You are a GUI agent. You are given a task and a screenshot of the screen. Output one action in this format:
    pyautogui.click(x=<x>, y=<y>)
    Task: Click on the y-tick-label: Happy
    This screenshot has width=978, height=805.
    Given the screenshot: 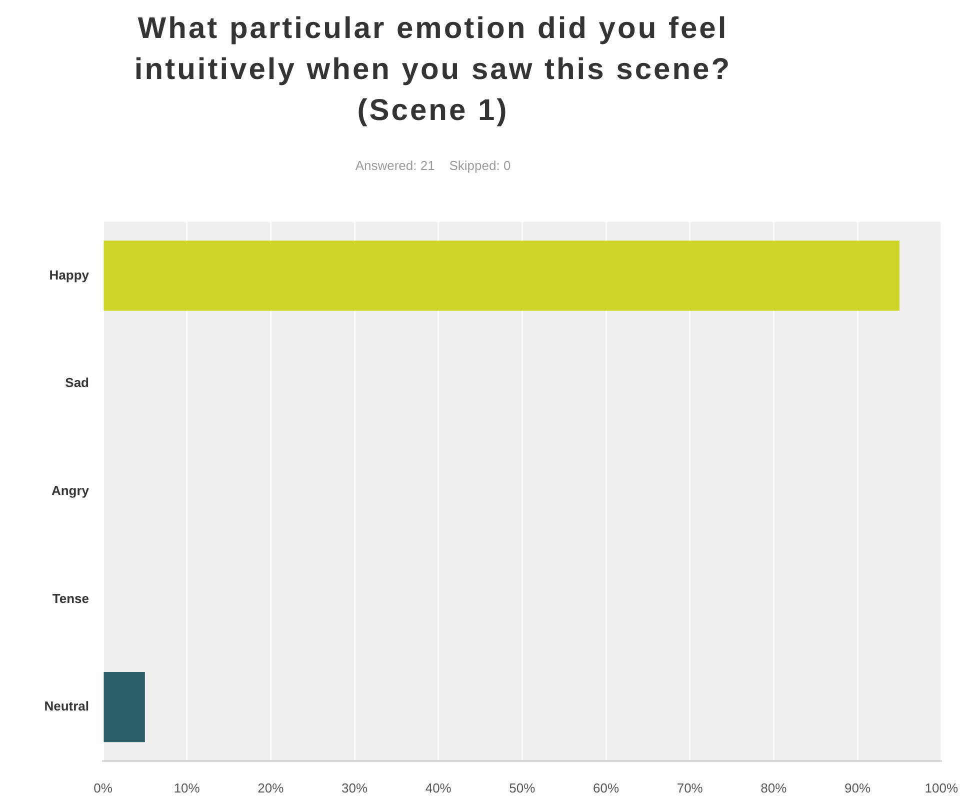 What is the action you would take?
    pyautogui.click(x=69, y=274)
    